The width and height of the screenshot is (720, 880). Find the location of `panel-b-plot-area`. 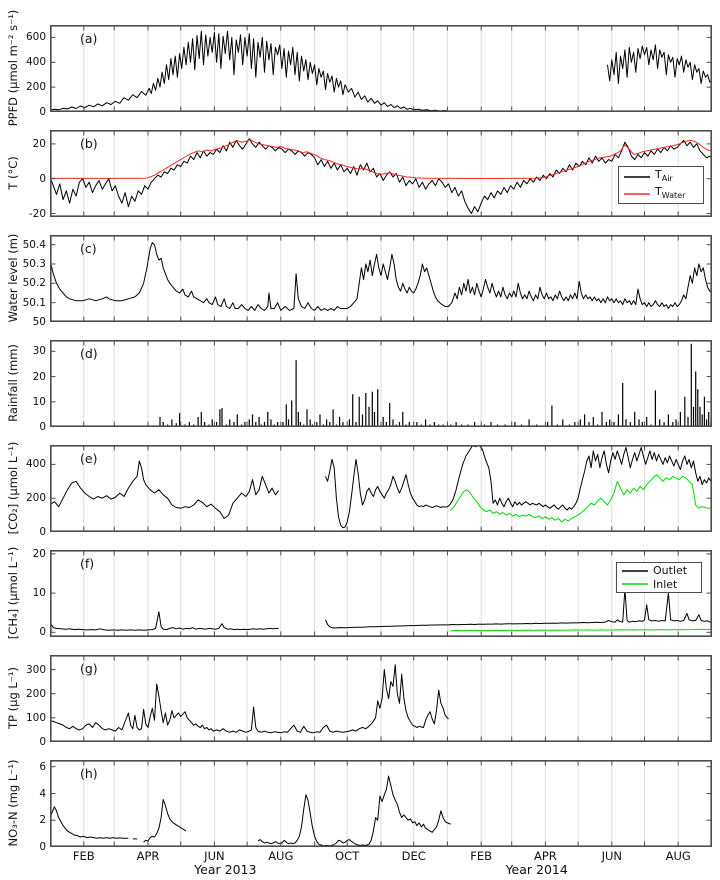

panel-b-plot-area is located at coordinates (381, 173).